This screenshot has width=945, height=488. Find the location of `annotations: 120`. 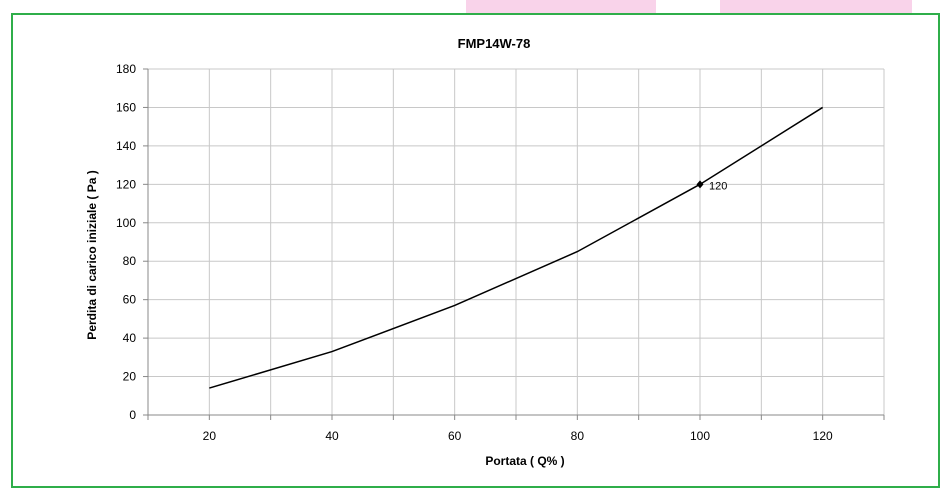

annotations: 120 is located at coordinates (711, 186).